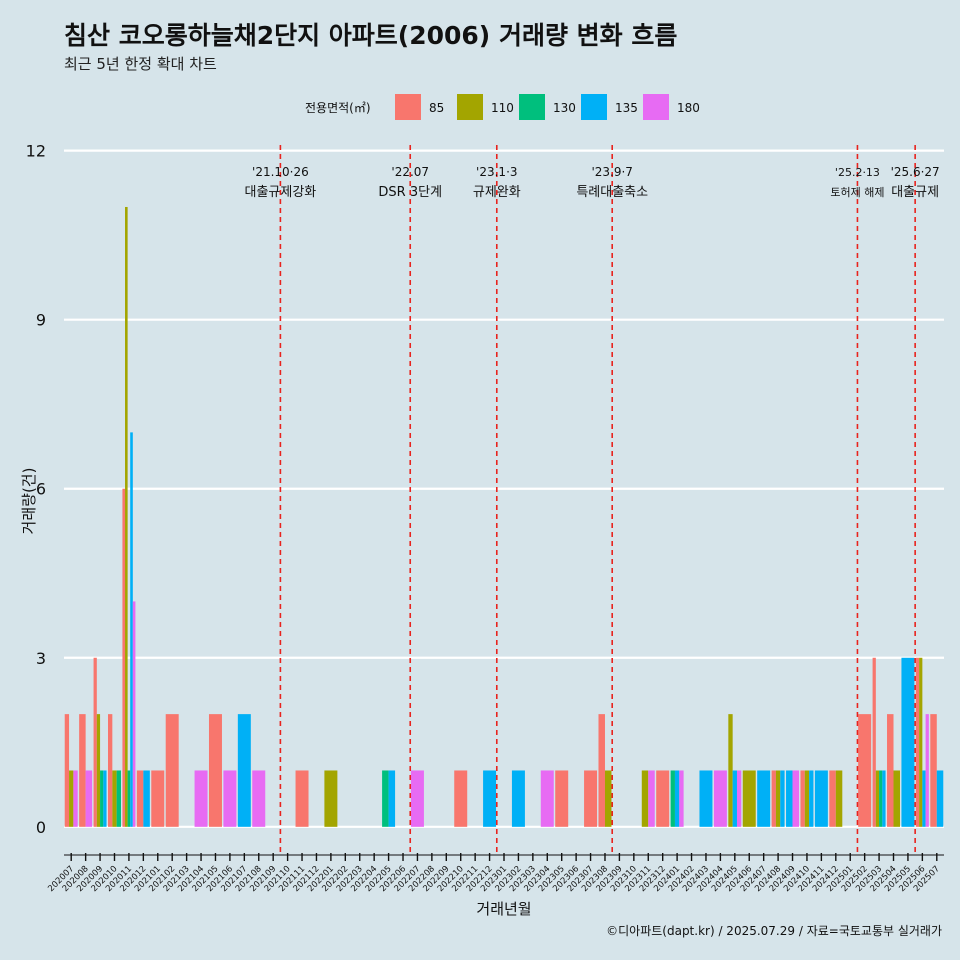 Image resolution: width=960 pixels, height=960 pixels. I want to click on chart-title: 침산 코오롱하늘채2단지 아파트(2006) 거래량 변화 흐름, so click(370, 35).